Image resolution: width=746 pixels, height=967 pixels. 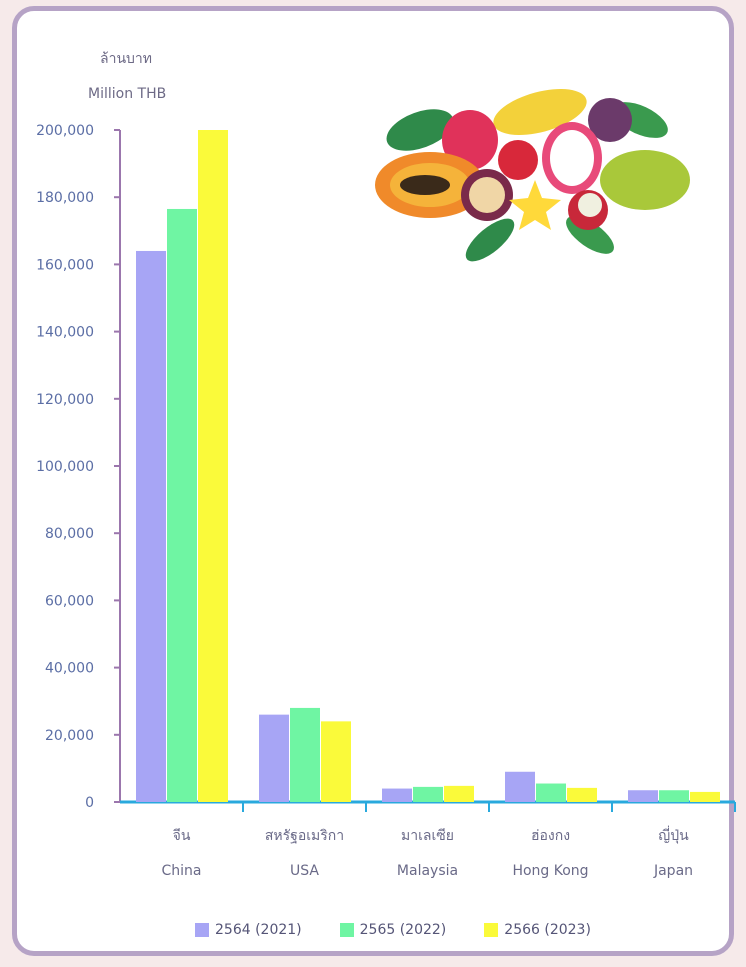 What do you see at coordinates (427, 871) in the screenshot?
I see `x-tick-label-english: Malaysia` at bounding box center [427, 871].